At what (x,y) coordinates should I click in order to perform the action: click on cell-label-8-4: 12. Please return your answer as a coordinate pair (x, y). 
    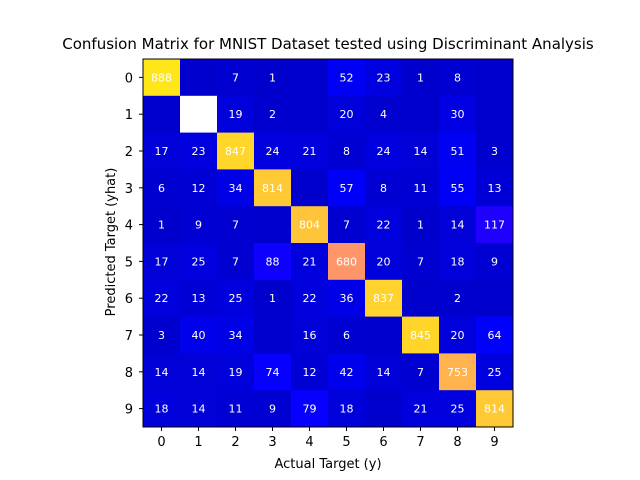
    Looking at the image, I should click on (310, 372).